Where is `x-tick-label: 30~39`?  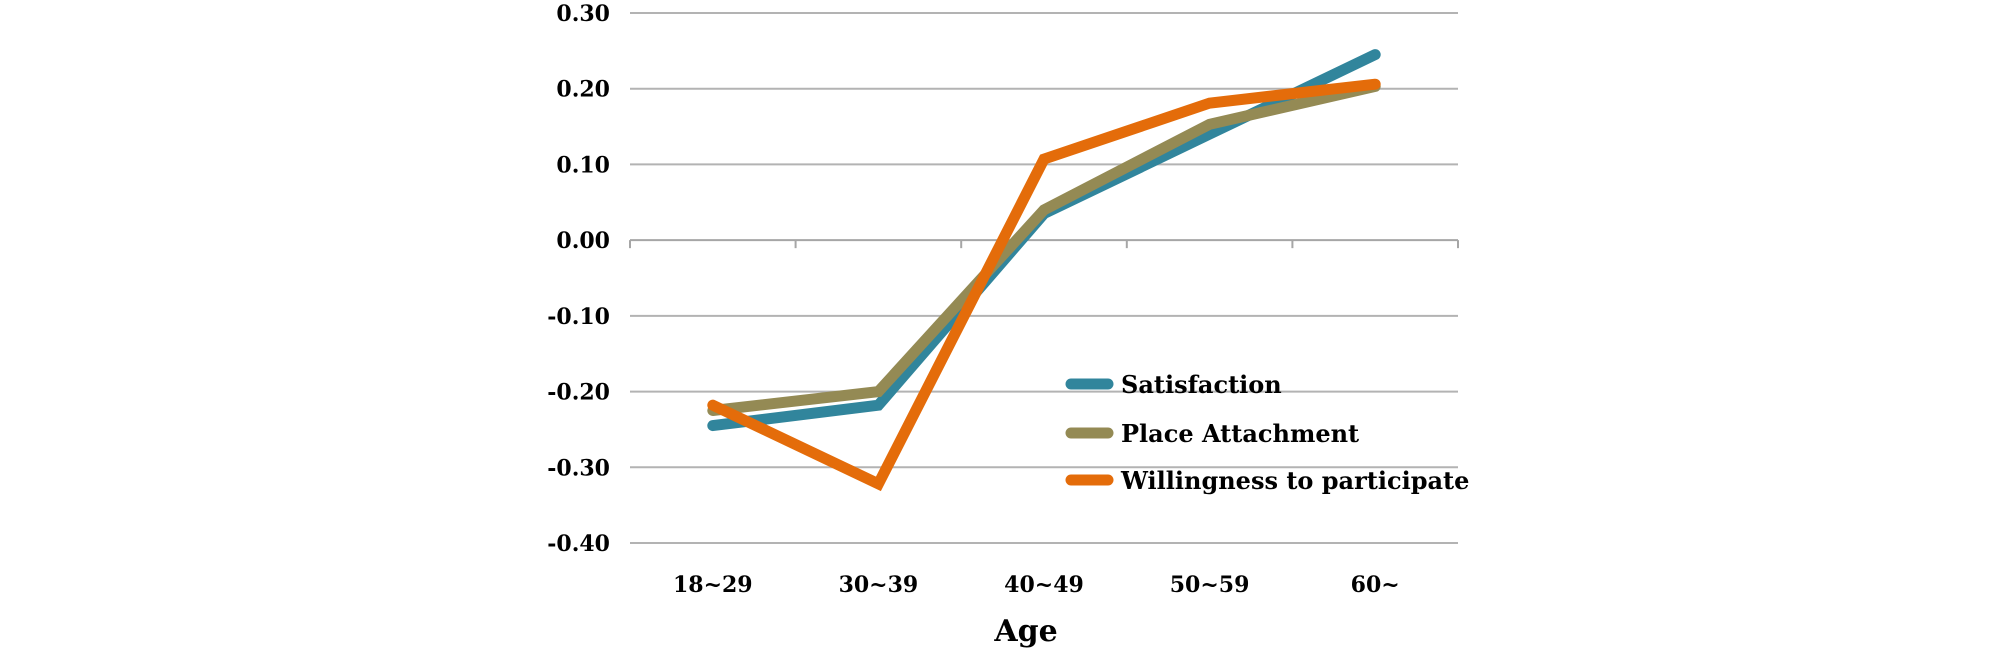 x-tick-label: 30~39 is located at coordinates (879, 585).